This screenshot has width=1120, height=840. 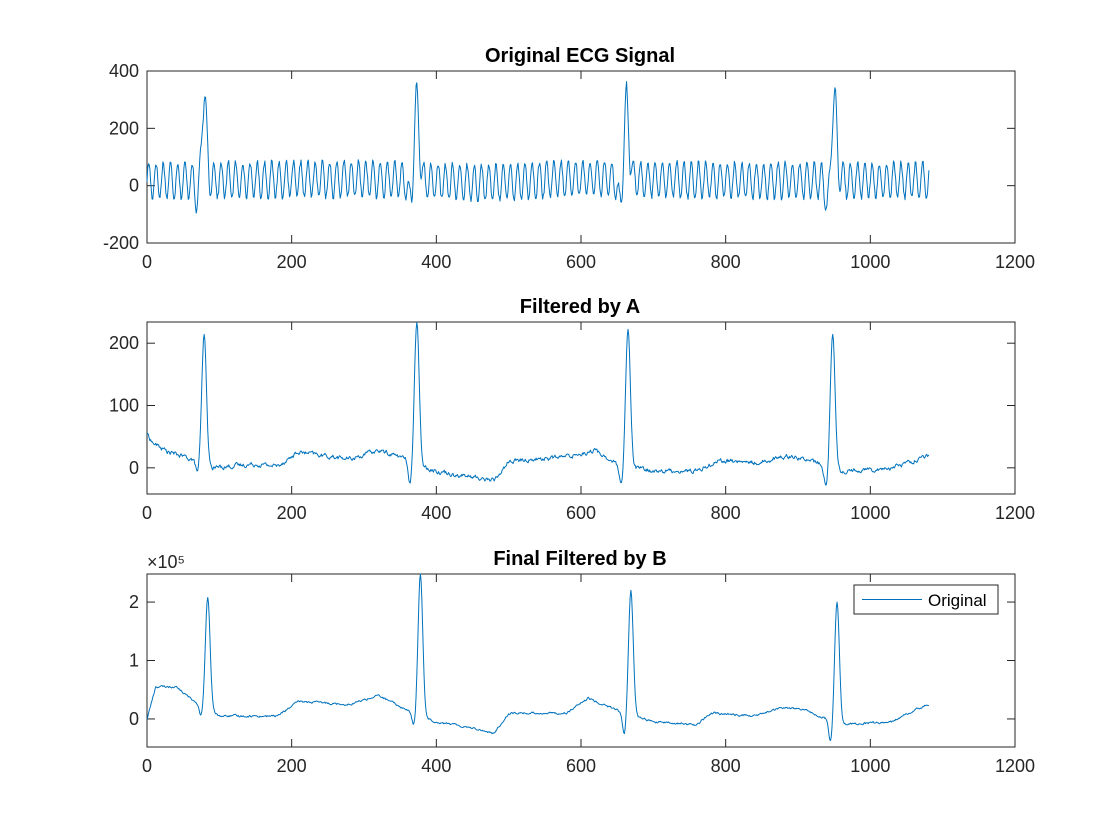 What do you see at coordinates (134, 602) in the screenshot?
I see `y-tick-label: 2` at bounding box center [134, 602].